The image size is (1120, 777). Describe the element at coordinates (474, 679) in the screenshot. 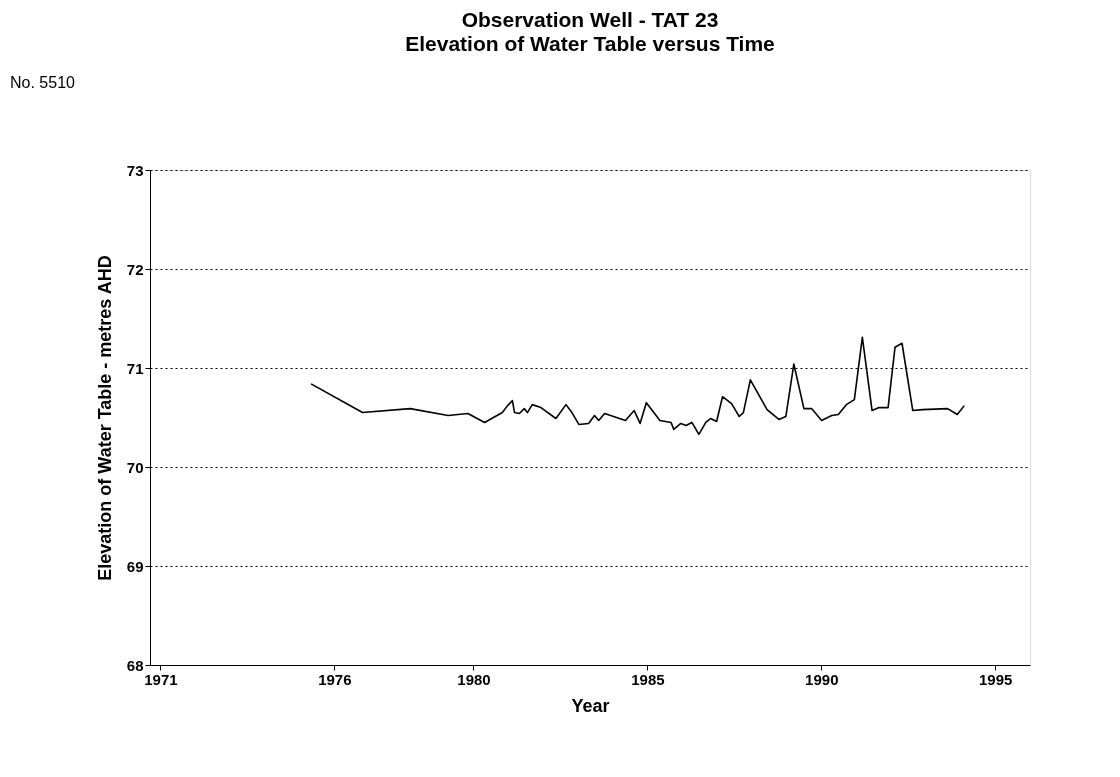

I see `x-tick-label: 1980` at that location.